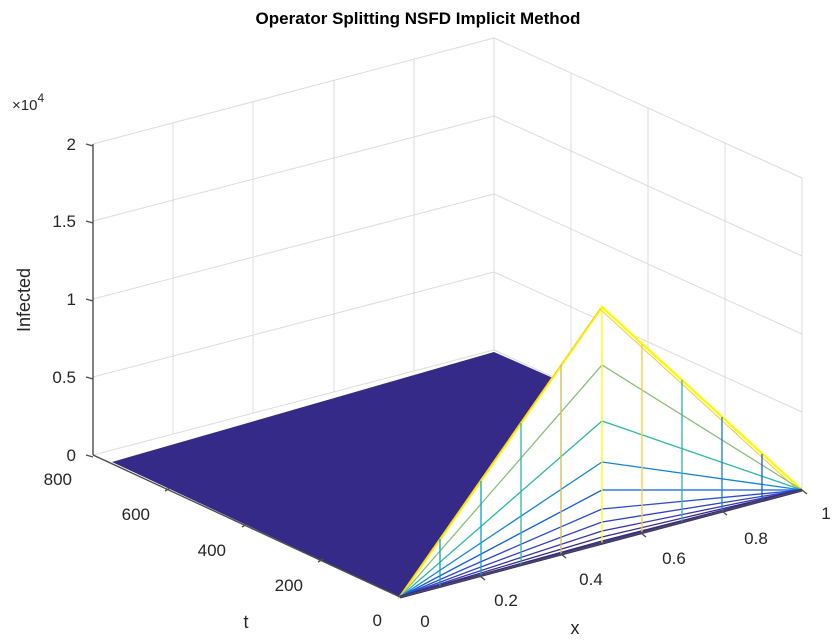  I want to click on z-axis-ticks: 2 1.5 1 0.5 0, so click(73, 300).